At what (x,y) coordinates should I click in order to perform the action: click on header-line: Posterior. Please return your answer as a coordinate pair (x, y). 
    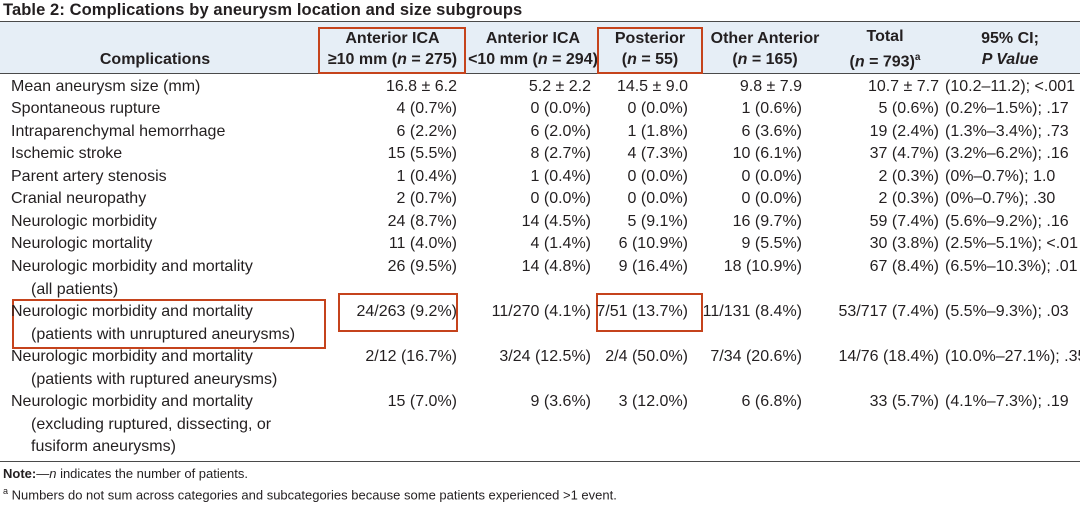
    Looking at the image, I should click on (650, 38).